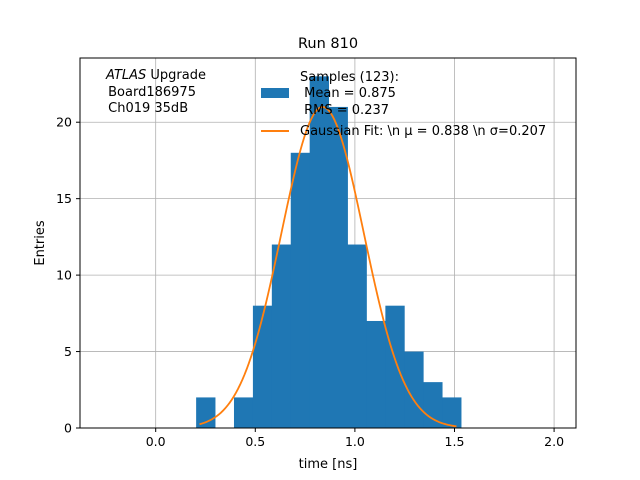 The height and width of the screenshot is (480, 640). What do you see at coordinates (423, 131) in the screenshot?
I see `legend-fit-label: Gaussian Fit: \n μ = 0.838 \n σ=0.207` at bounding box center [423, 131].